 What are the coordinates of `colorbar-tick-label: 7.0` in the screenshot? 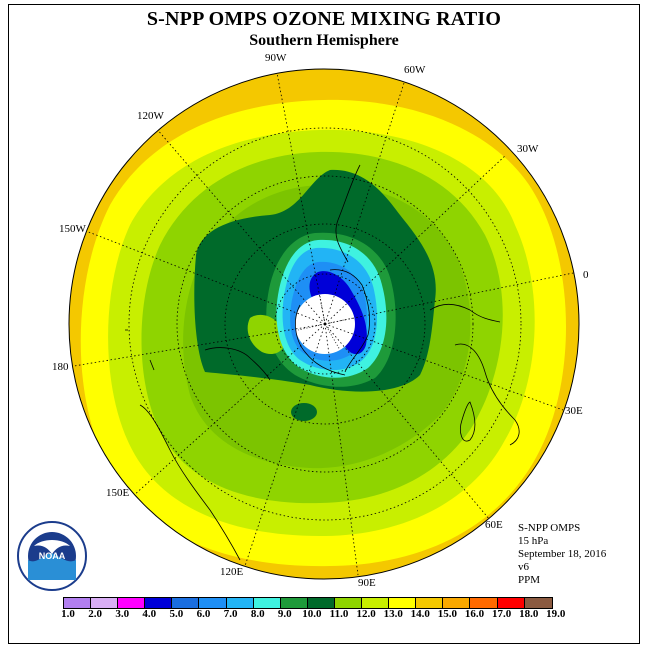 It's located at (230, 614).